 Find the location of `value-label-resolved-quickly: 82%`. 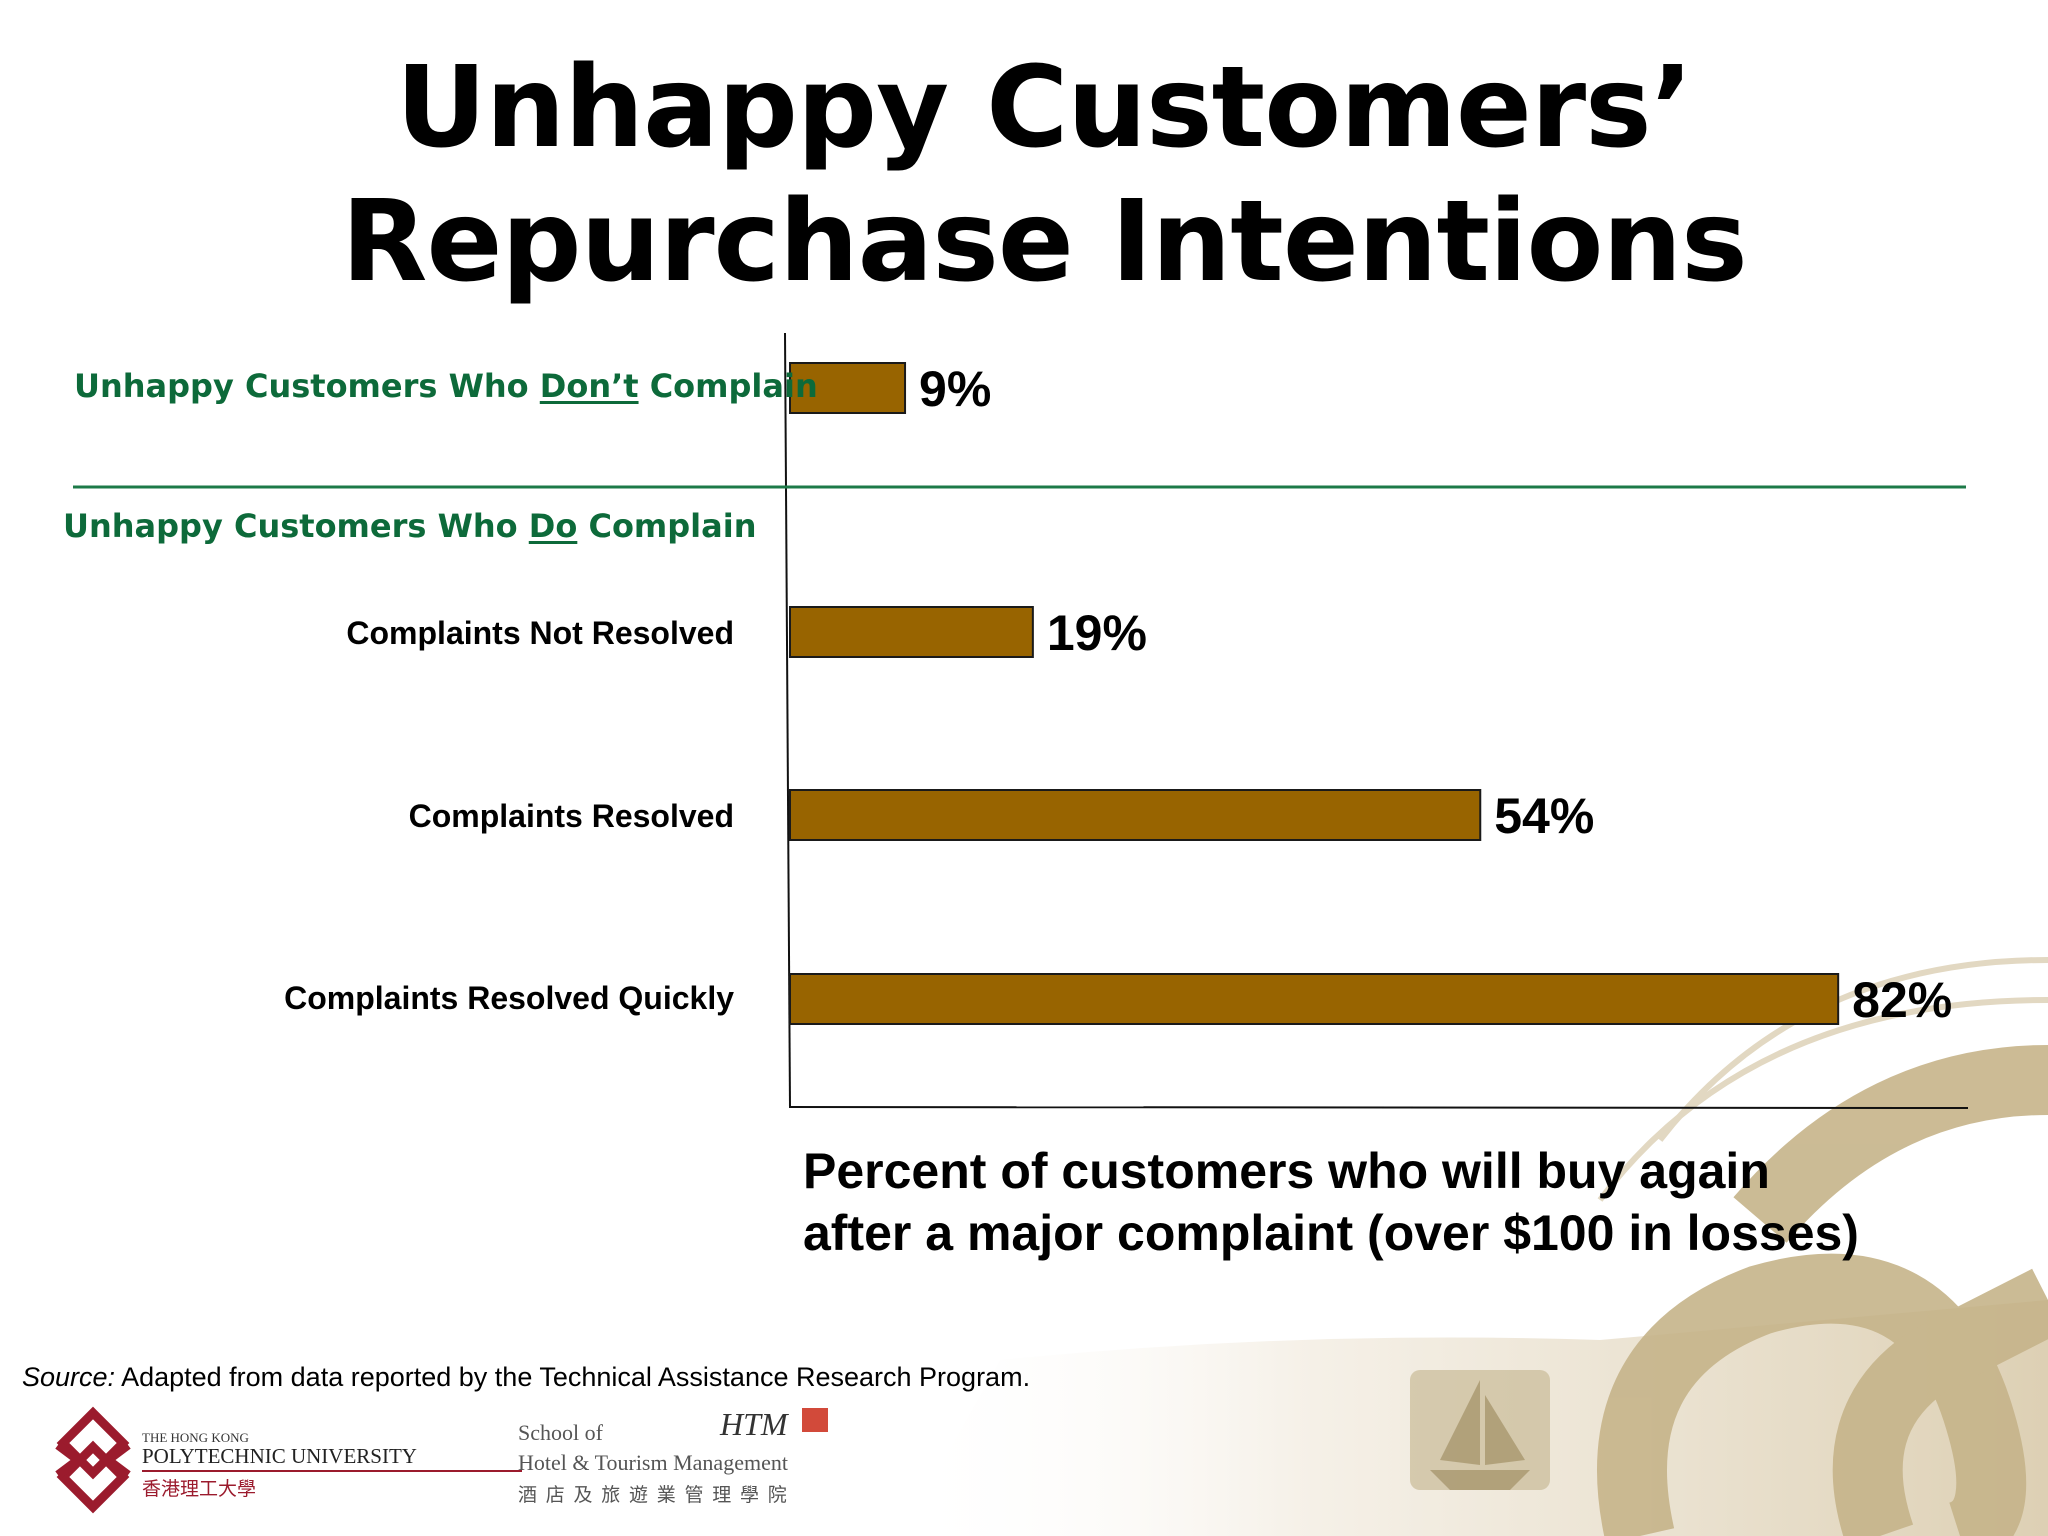

value-label-resolved-quickly: 82% is located at coordinates (1902, 1000).